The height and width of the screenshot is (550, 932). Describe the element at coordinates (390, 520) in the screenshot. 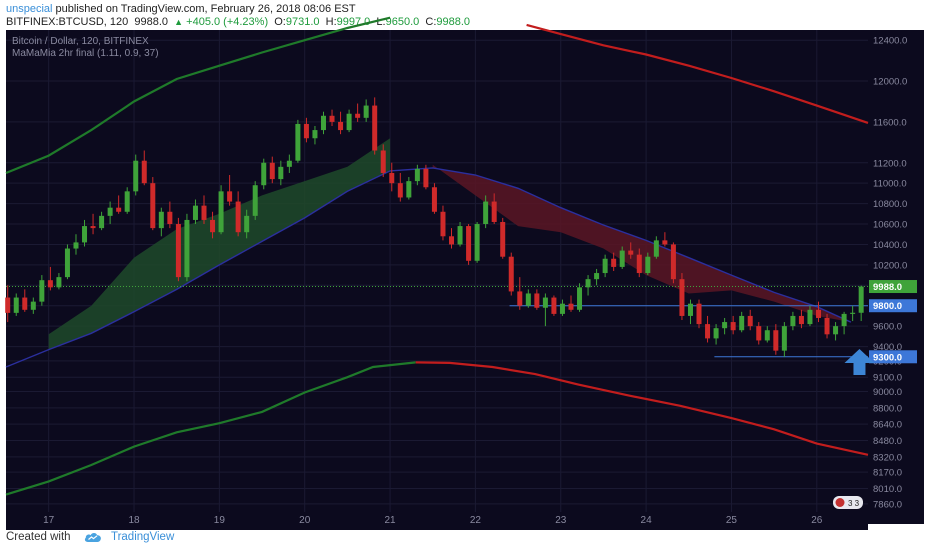

I see `x-tick-label: 21` at that location.